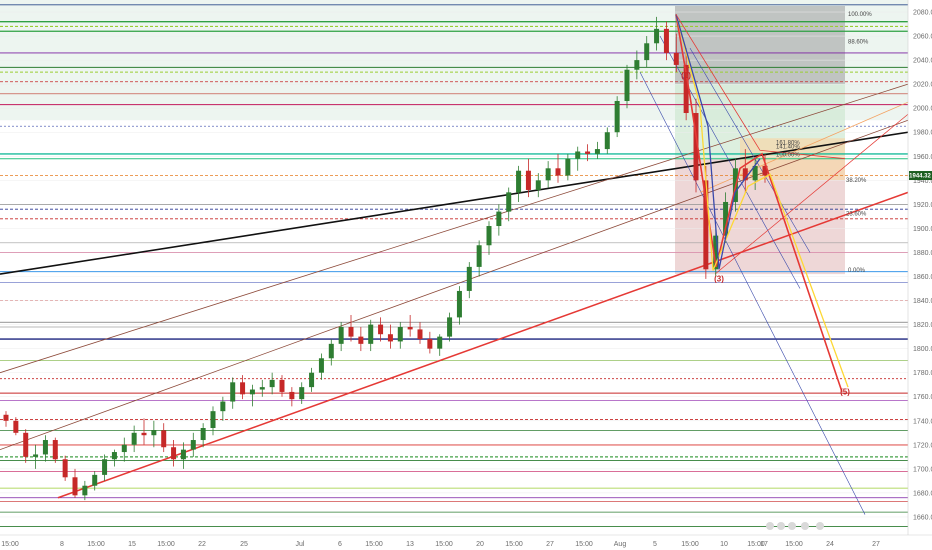 The image size is (932, 550). I want to click on time-tick-label: 20, so click(480, 544).